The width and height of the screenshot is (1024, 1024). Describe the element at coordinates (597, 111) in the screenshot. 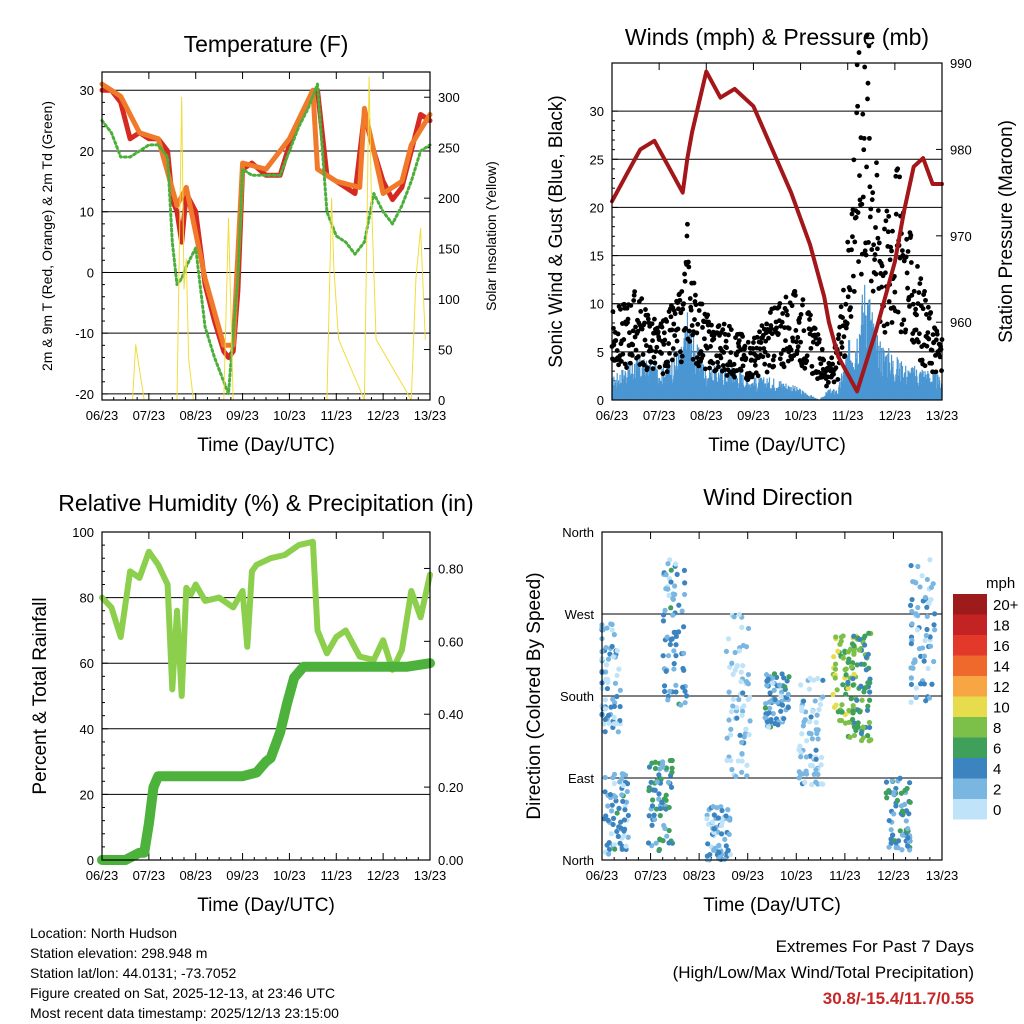

I see `y-tick-label: 30` at that location.